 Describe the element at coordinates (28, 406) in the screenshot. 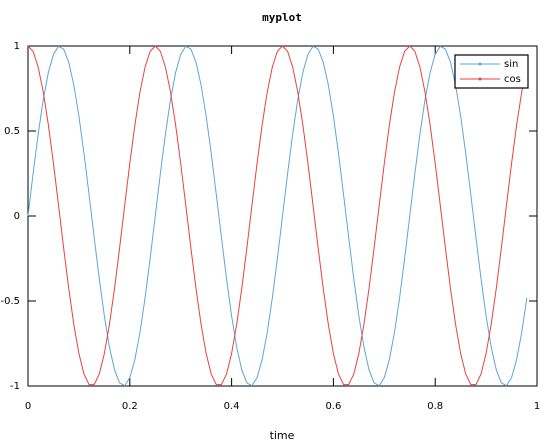

I see `x-tick-label: 0` at that location.